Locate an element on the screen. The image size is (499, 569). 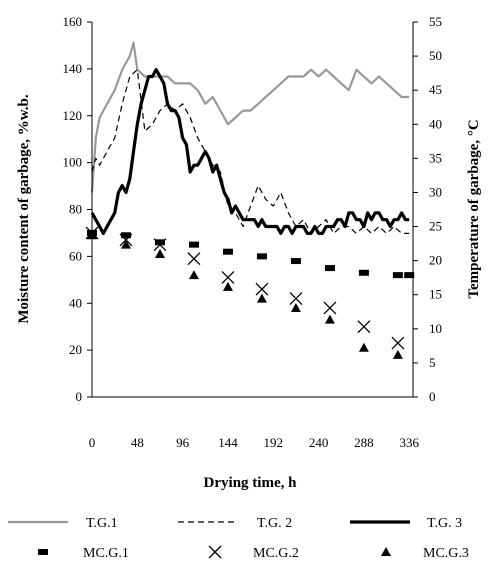
y-left-tick-label: 80 is located at coordinates (75, 209).